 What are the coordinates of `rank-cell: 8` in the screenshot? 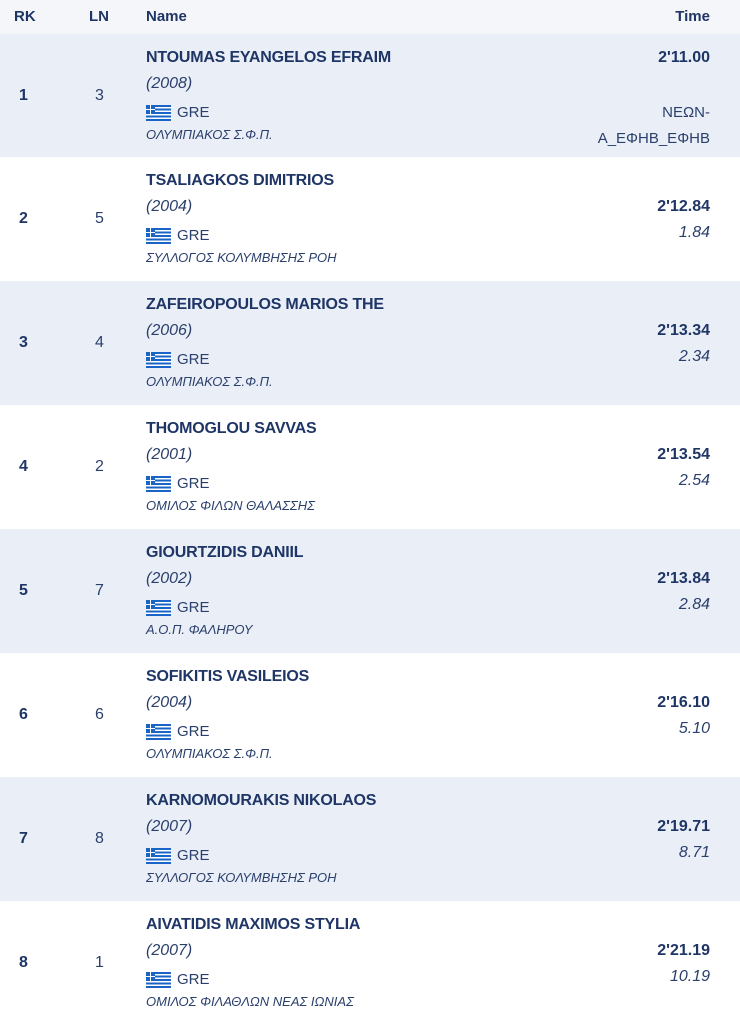 It's located at (23, 962).